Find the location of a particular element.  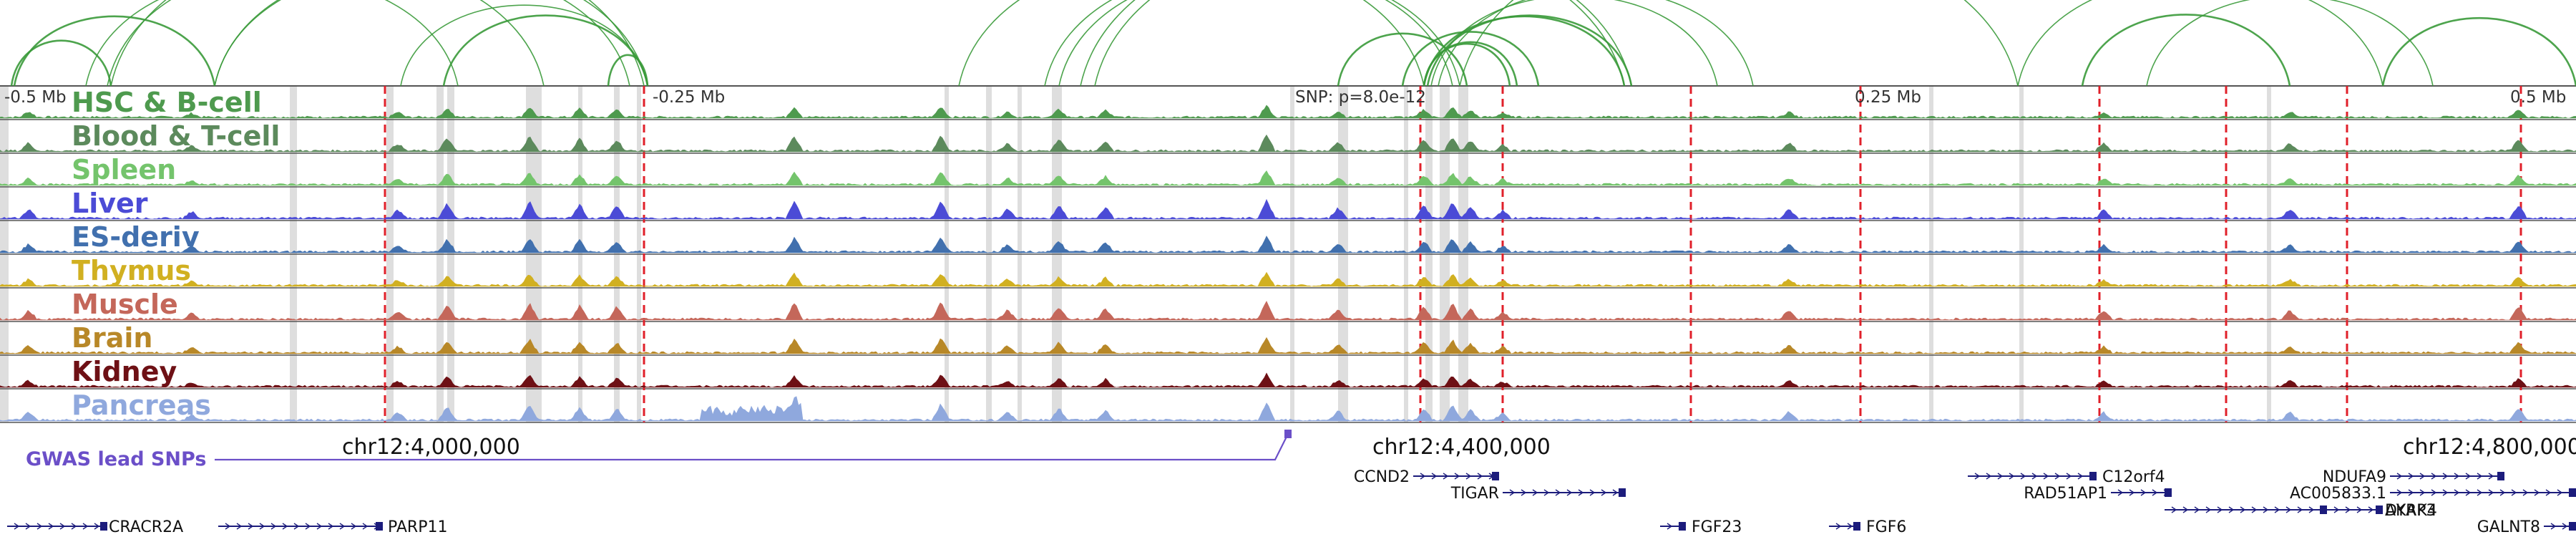

scale-label-2: SNP: p=8.0e-12 is located at coordinates (1360, 97).